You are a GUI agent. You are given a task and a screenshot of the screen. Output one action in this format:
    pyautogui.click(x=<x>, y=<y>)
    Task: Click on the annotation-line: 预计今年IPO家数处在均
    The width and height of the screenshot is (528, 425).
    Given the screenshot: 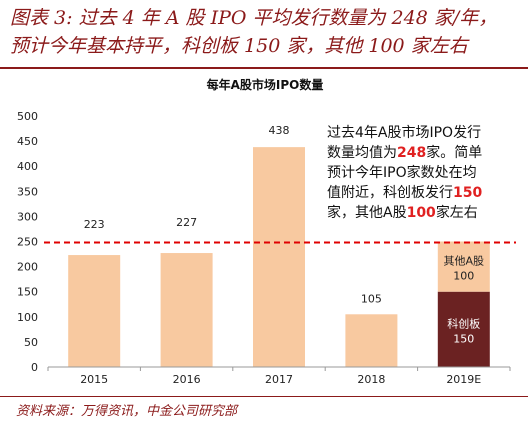 What is the action you would take?
    pyautogui.click(x=402, y=172)
    